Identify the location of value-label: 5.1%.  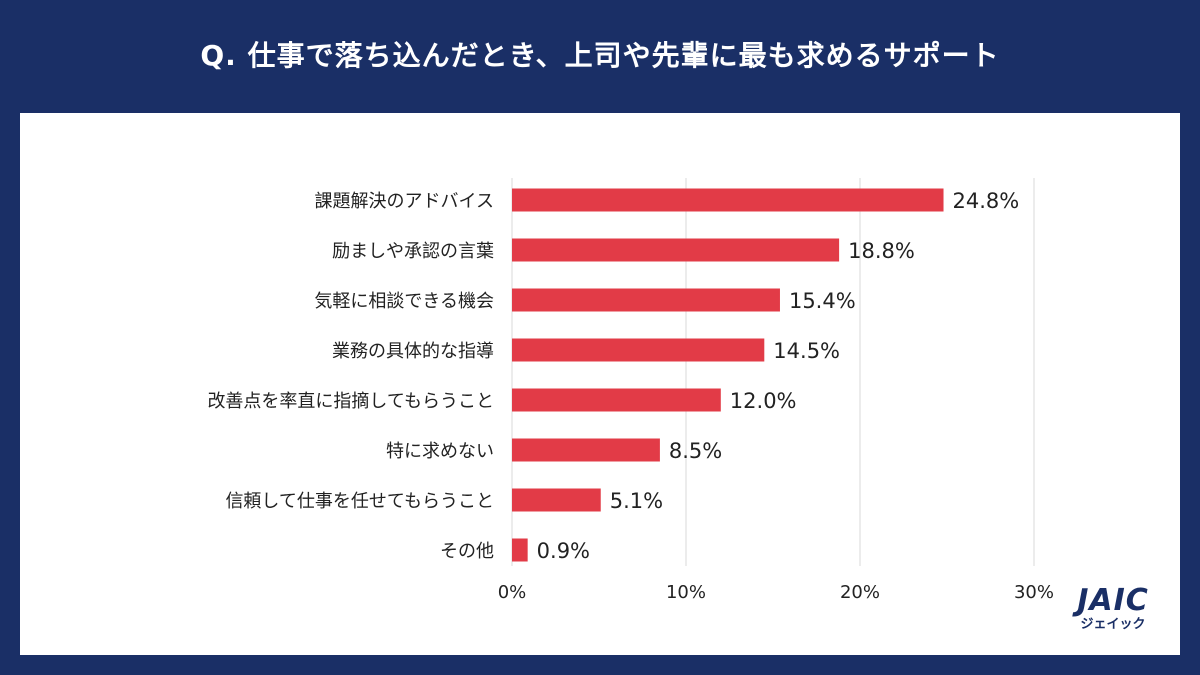
(636, 501).